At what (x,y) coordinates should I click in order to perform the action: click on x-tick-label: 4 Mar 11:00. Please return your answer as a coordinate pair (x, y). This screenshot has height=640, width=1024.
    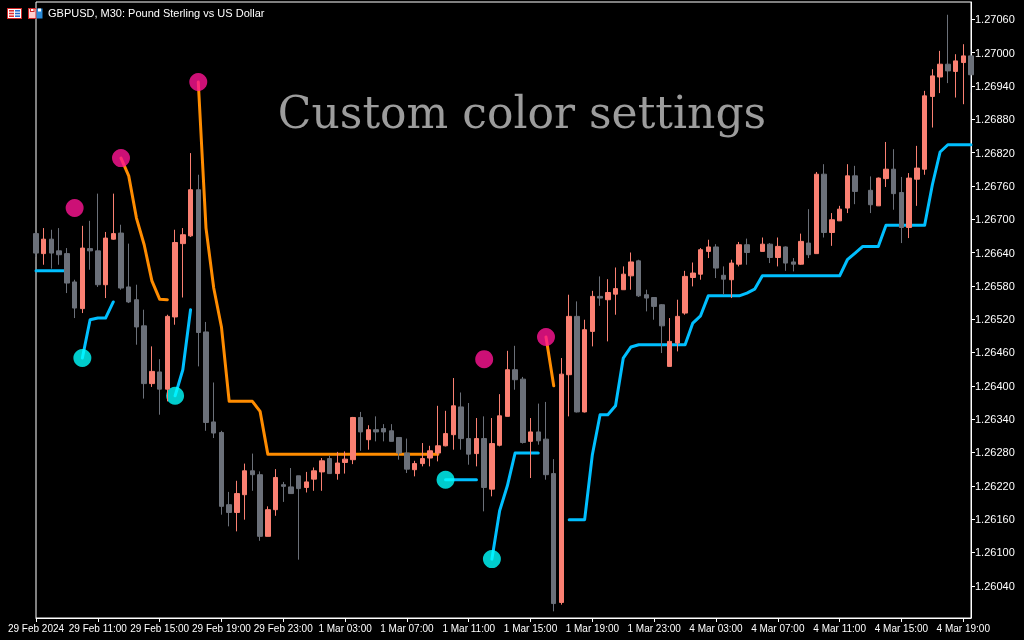
    Looking at the image, I should click on (840, 628).